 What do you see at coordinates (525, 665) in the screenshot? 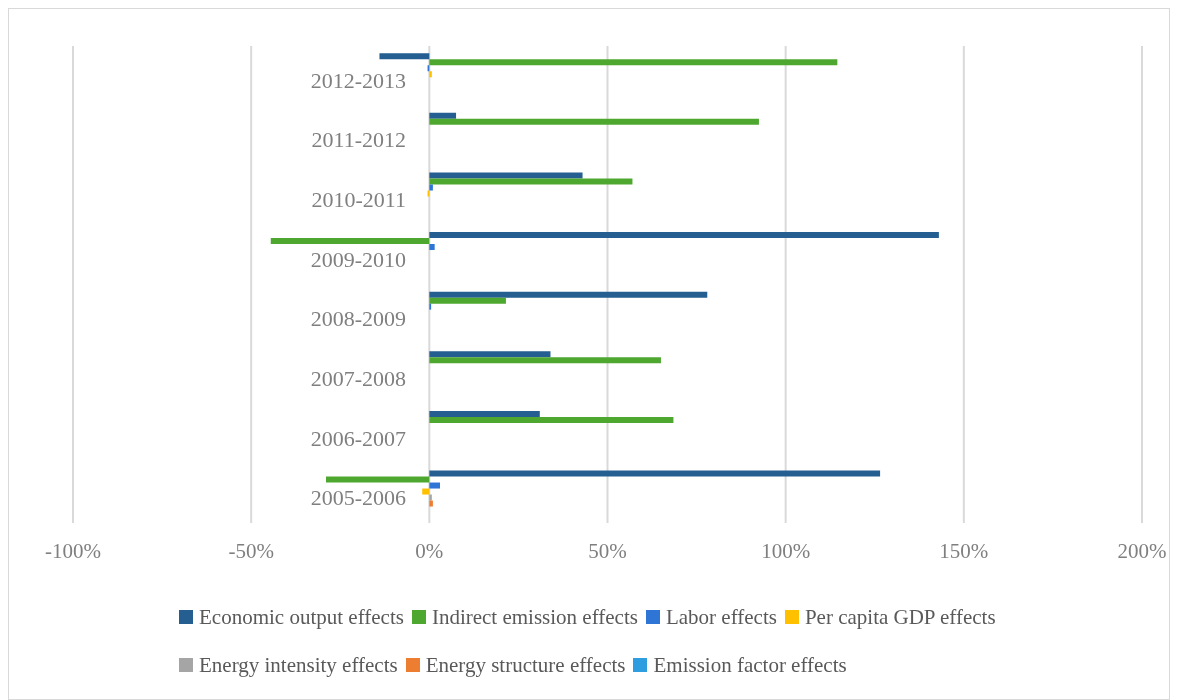
I see `legend-label: Energy structure effects` at bounding box center [525, 665].